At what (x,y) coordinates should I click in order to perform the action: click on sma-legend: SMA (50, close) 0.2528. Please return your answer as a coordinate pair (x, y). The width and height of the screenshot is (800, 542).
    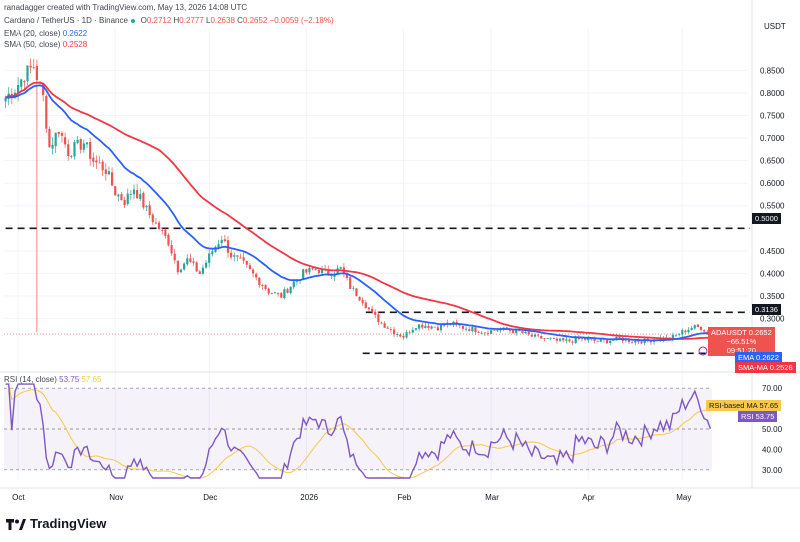
    Looking at the image, I should click on (45, 44).